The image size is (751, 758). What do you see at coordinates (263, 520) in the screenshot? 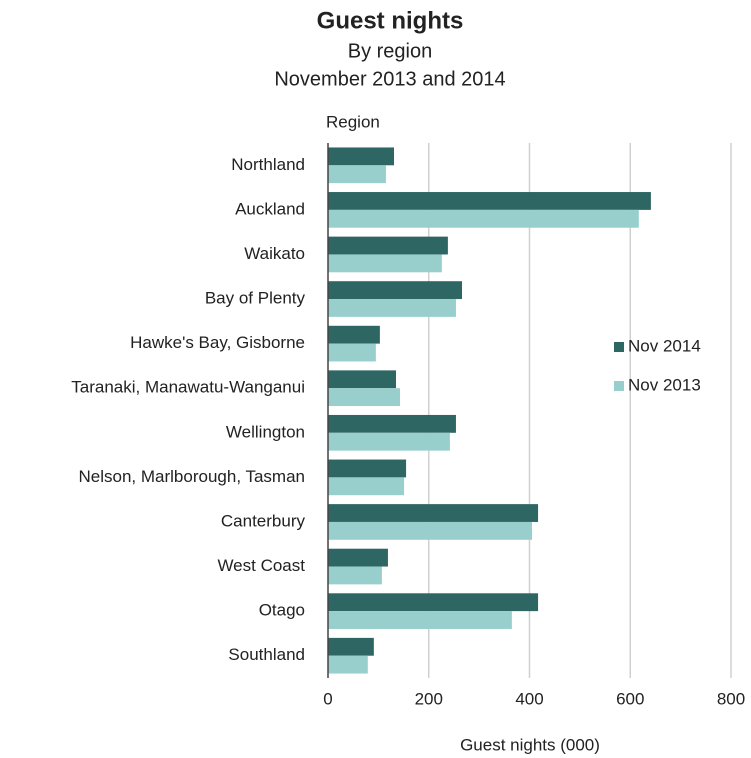
I see `y-tick-label: Canterbury` at bounding box center [263, 520].